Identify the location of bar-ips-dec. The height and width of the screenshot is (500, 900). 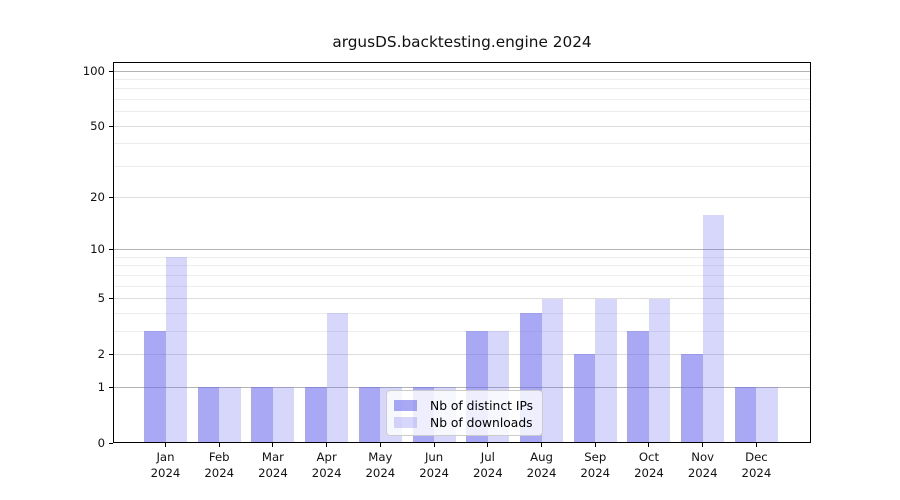
(745, 415).